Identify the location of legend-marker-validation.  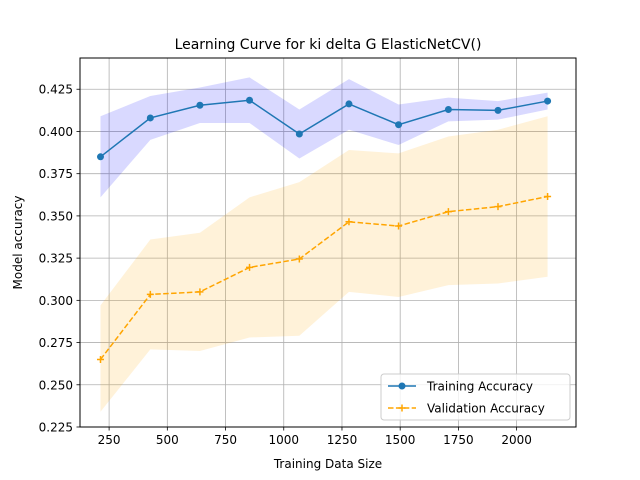
(402, 408).